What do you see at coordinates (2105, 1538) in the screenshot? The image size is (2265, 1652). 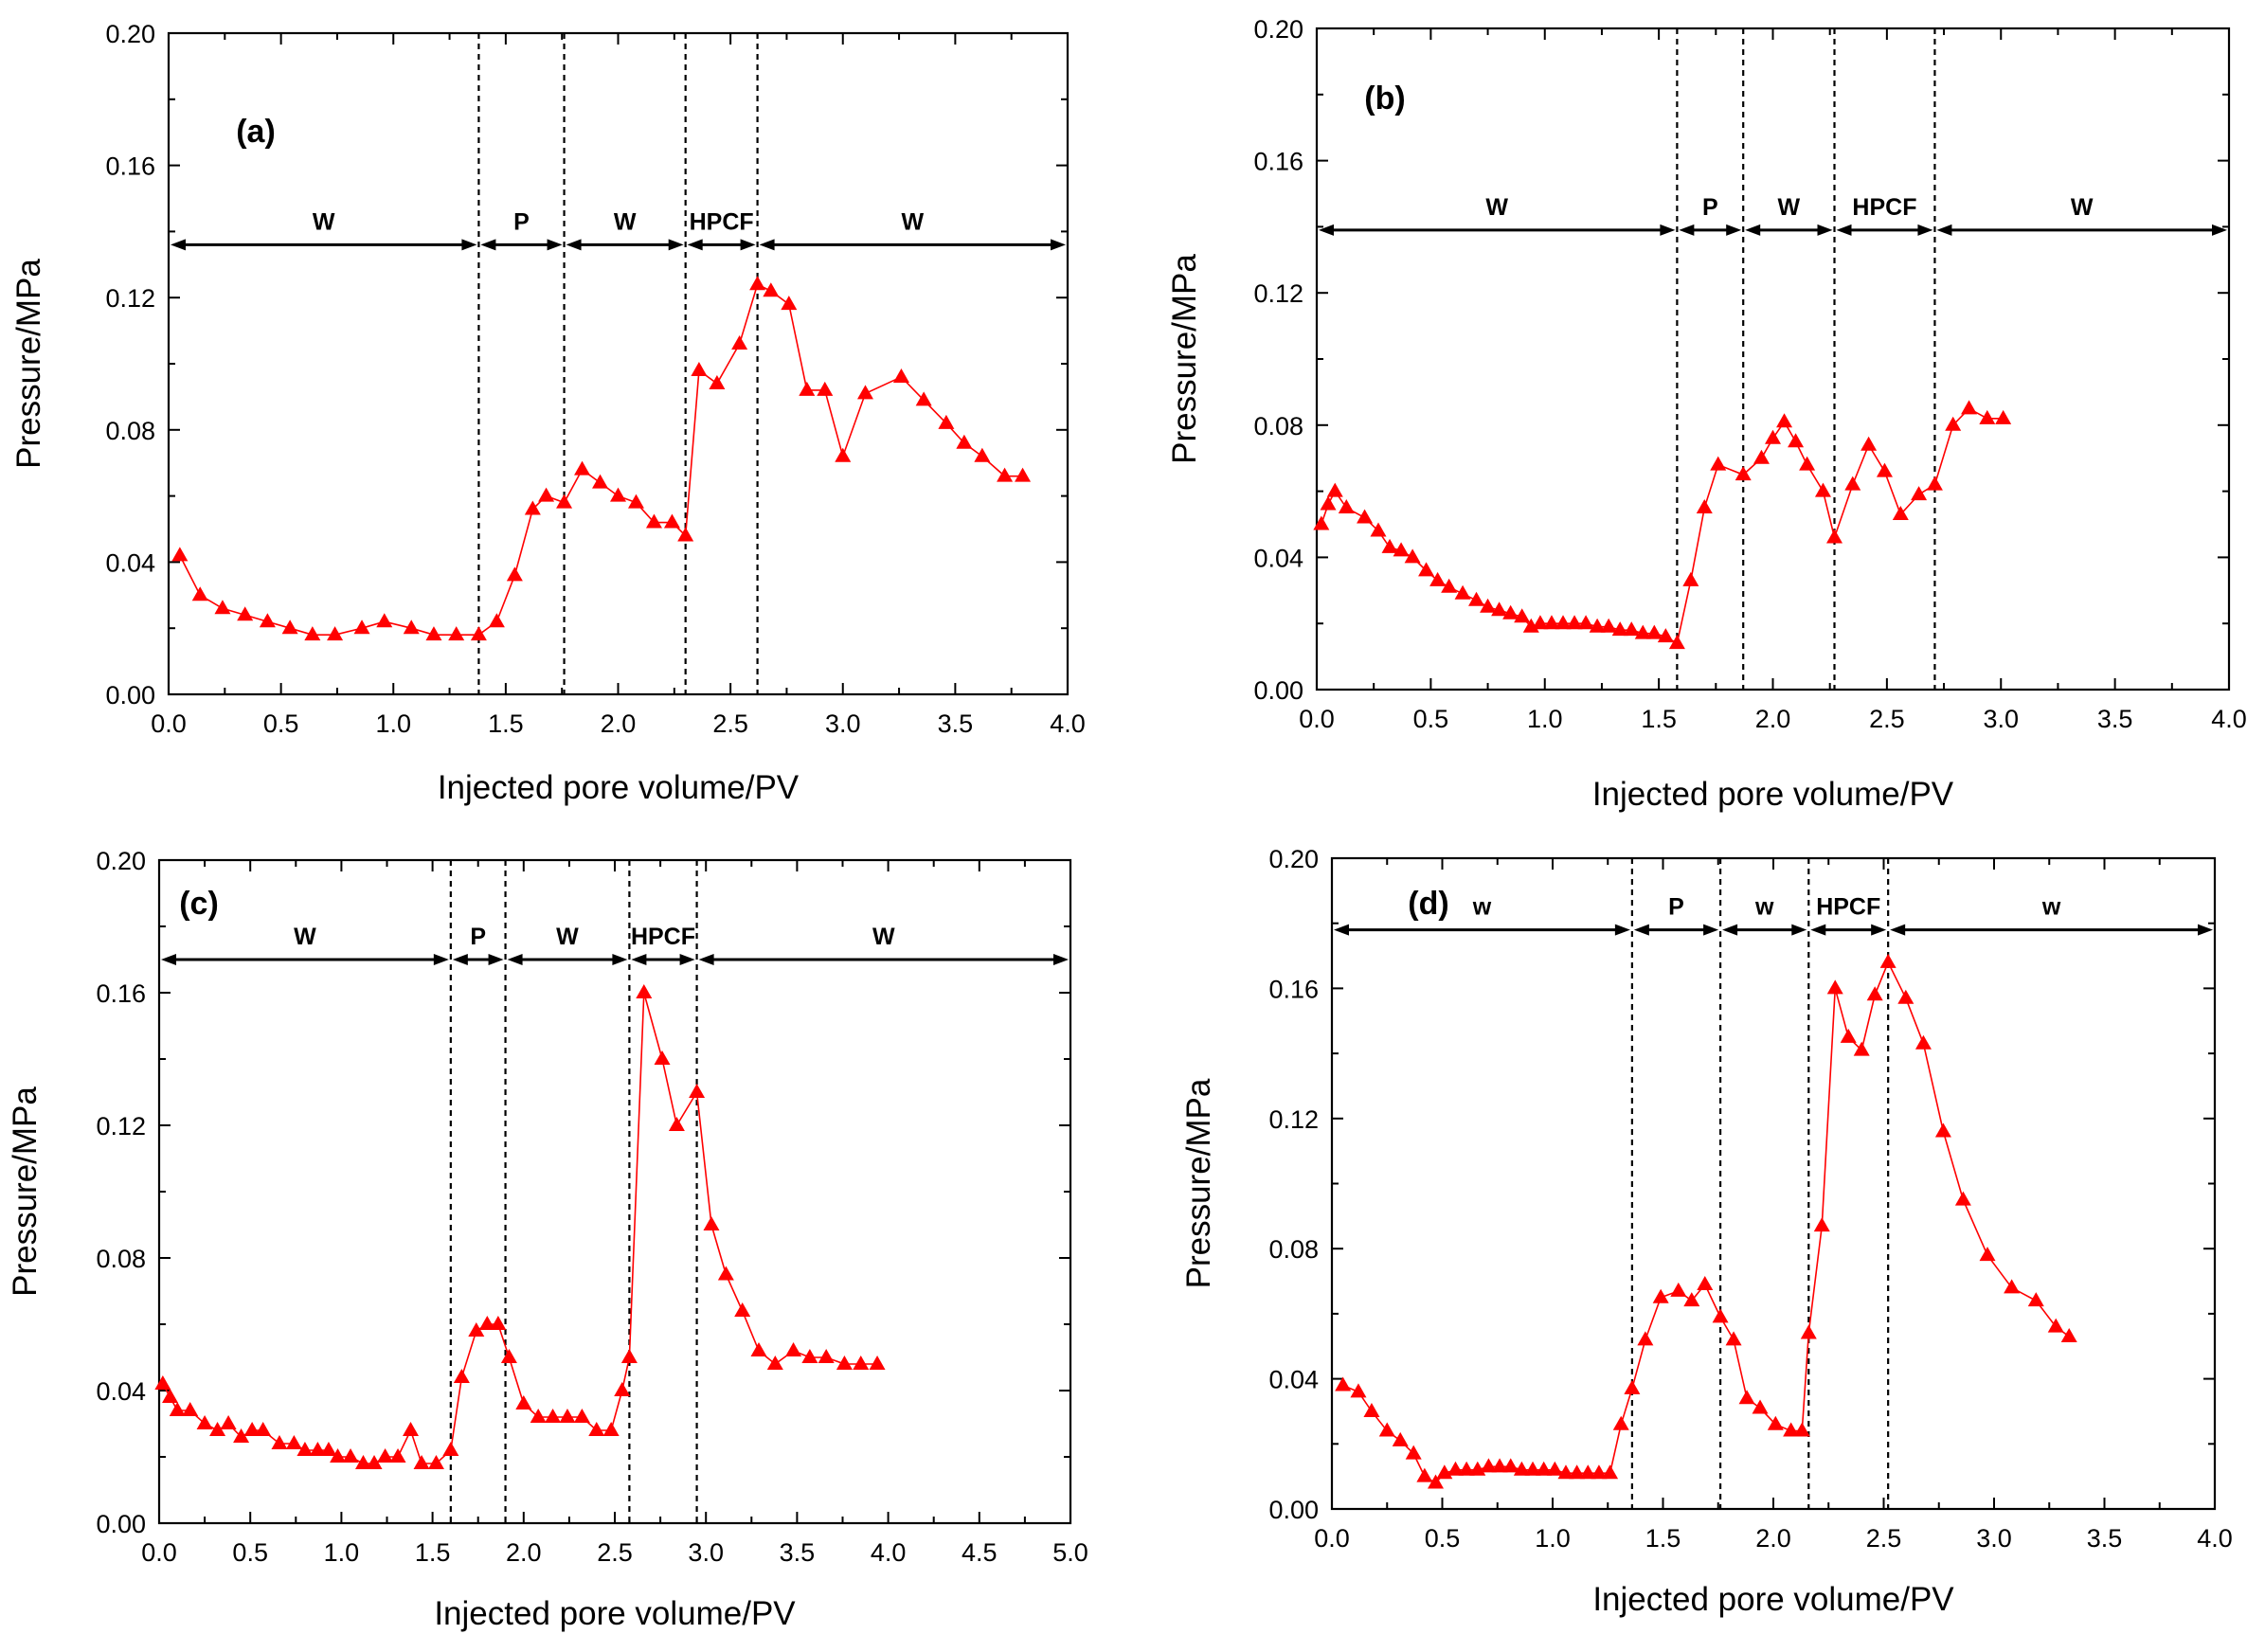 I see `x-tick-label: 3.5` at bounding box center [2105, 1538].